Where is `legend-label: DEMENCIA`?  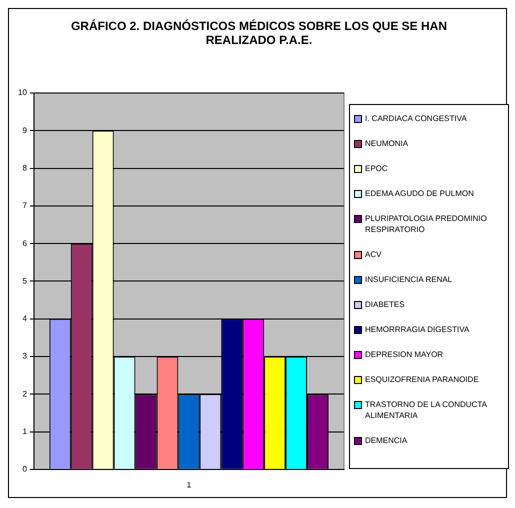 legend-label: DEMENCIA is located at coordinates (386, 440).